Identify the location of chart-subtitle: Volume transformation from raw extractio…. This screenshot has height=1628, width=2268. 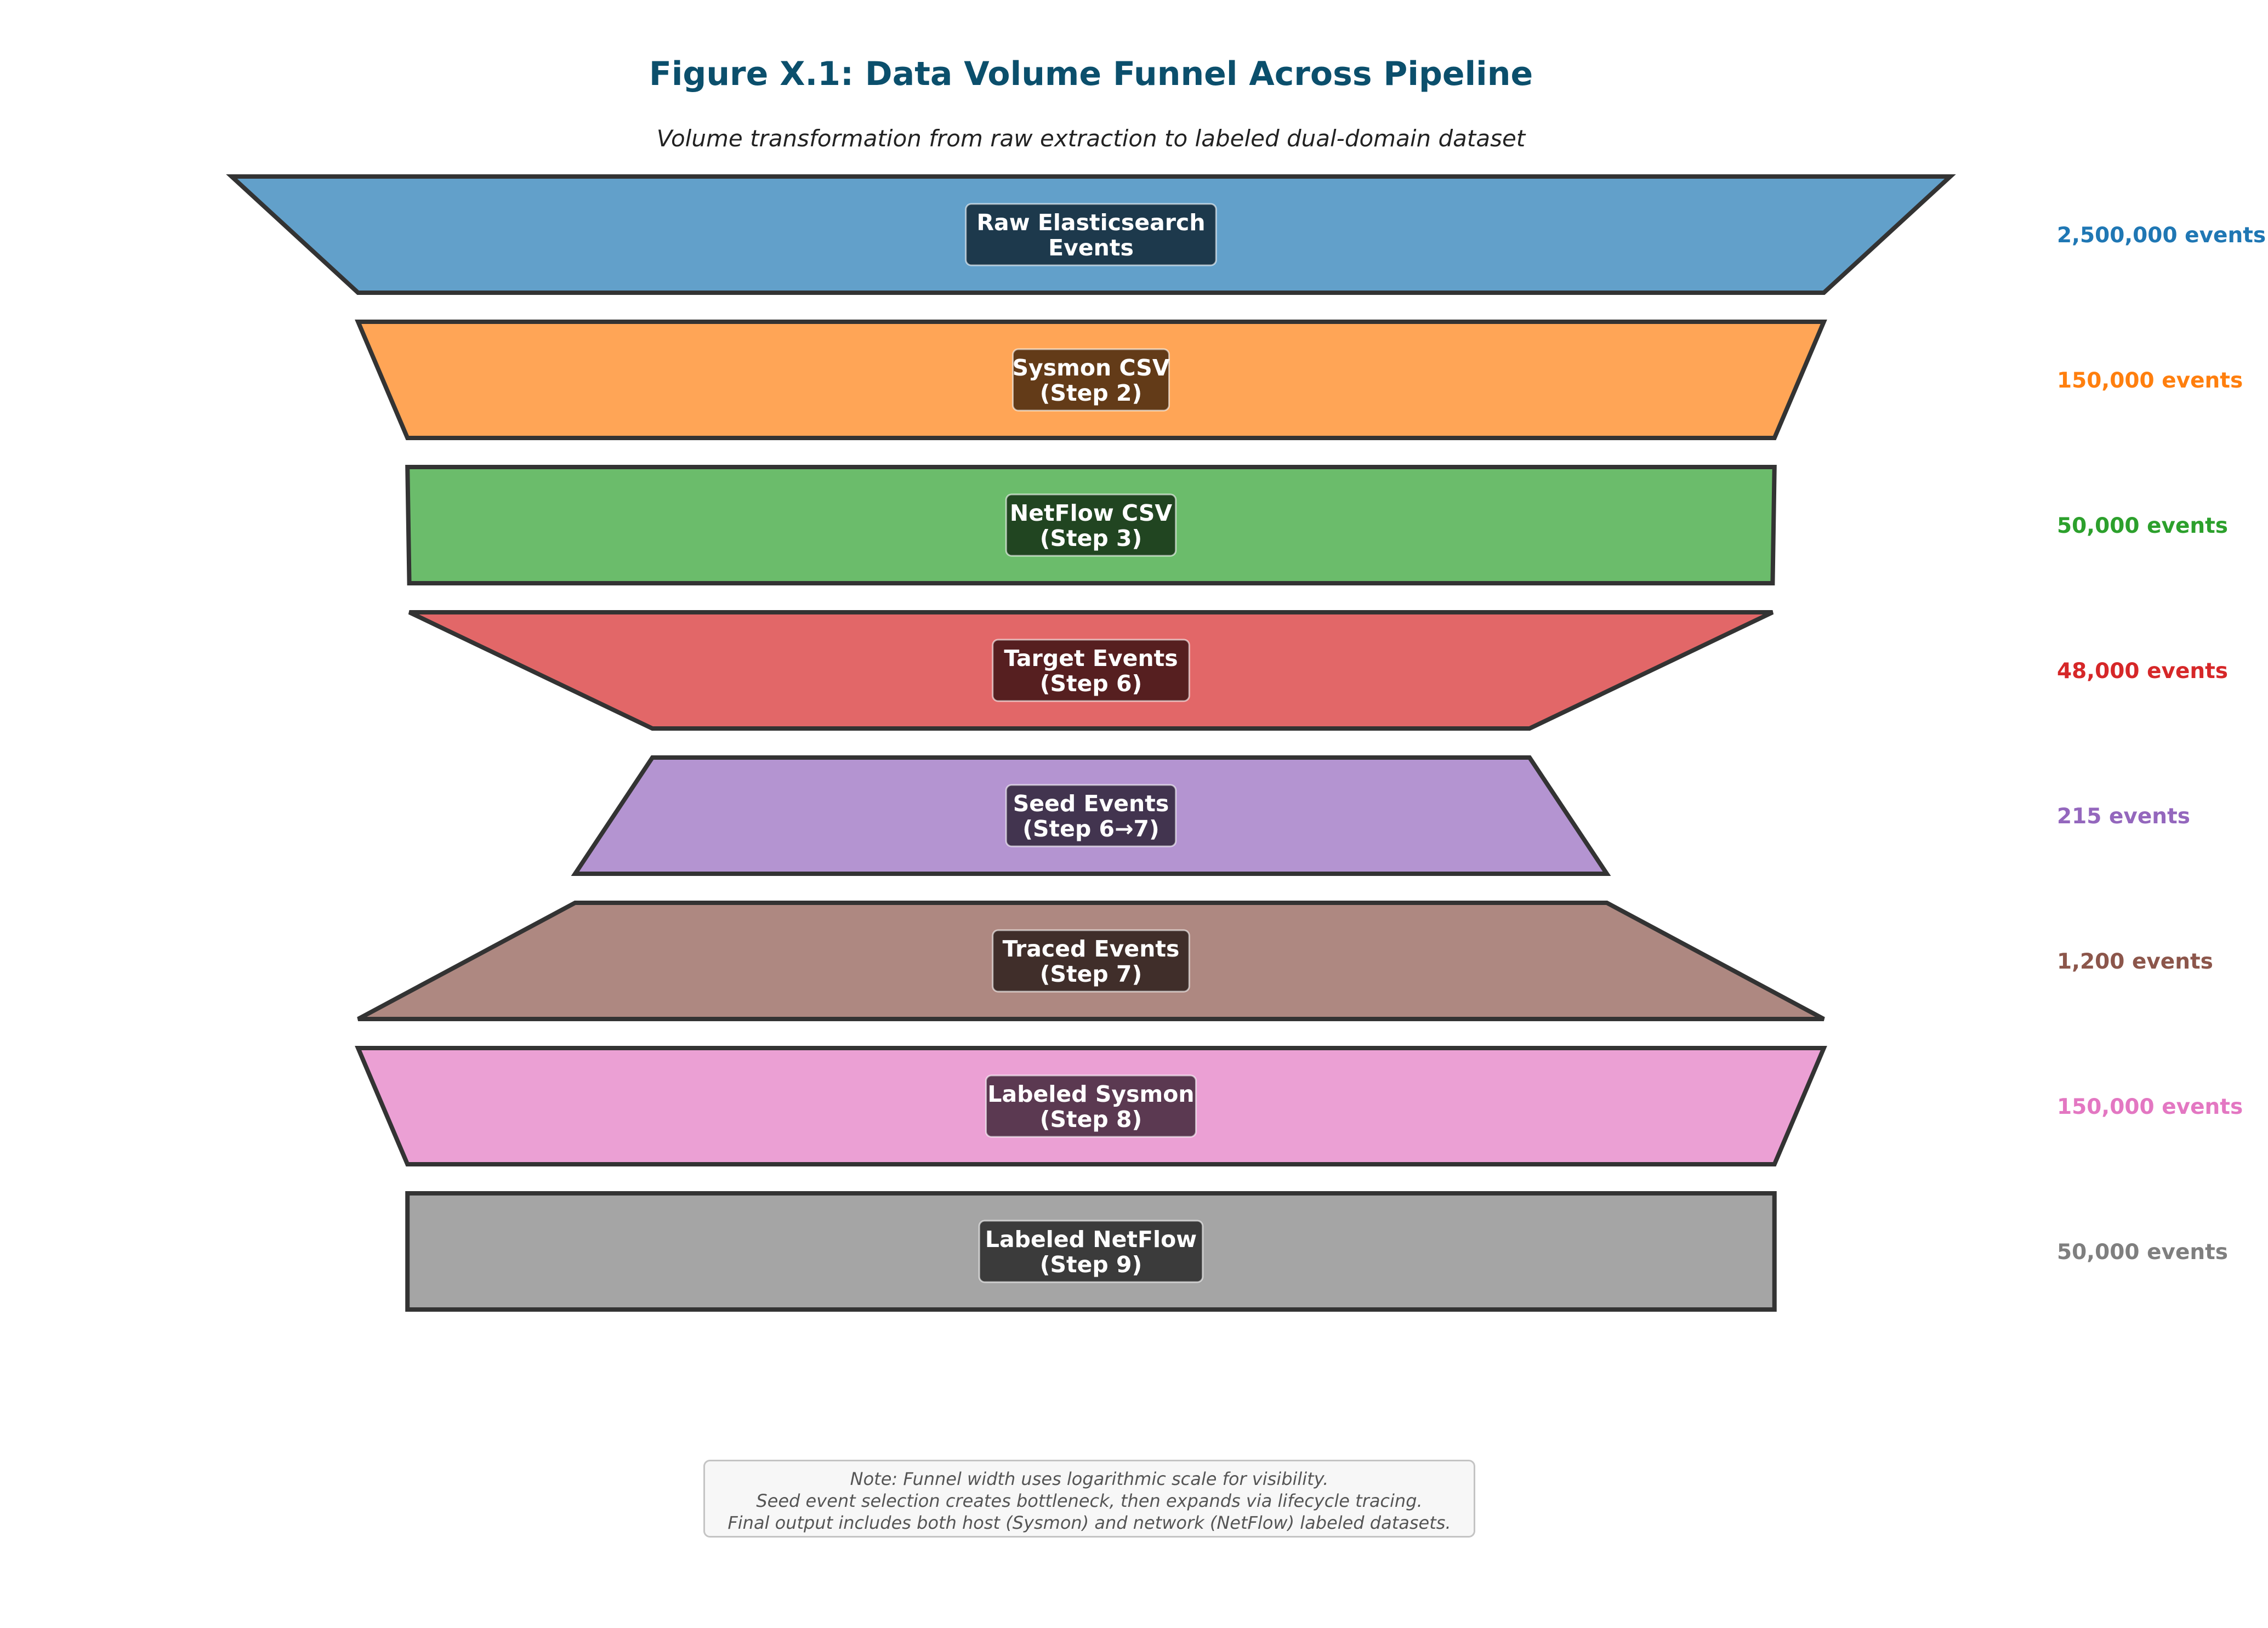
(1091, 138).